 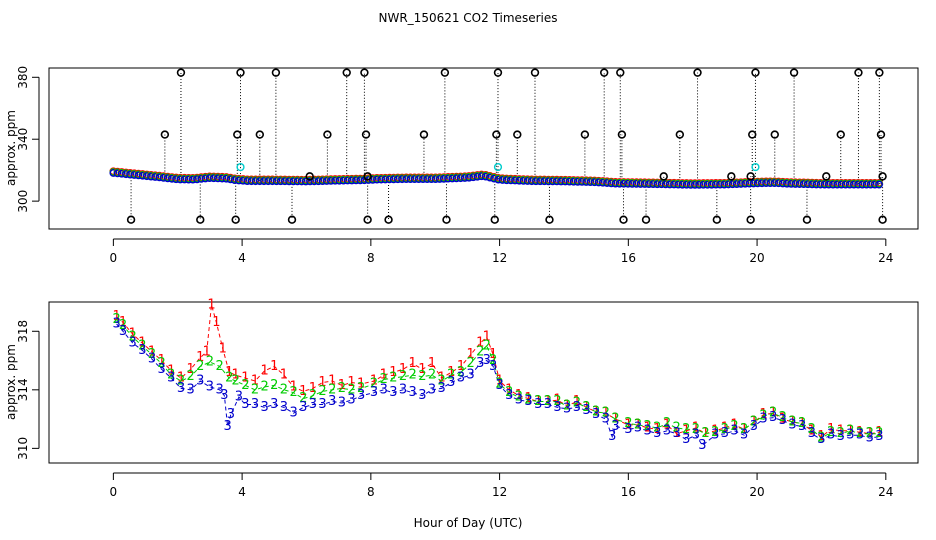 What do you see at coordinates (468, 18) in the screenshot?
I see `chart-title: NWR_150621 CO2 Timeseries` at bounding box center [468, 18].